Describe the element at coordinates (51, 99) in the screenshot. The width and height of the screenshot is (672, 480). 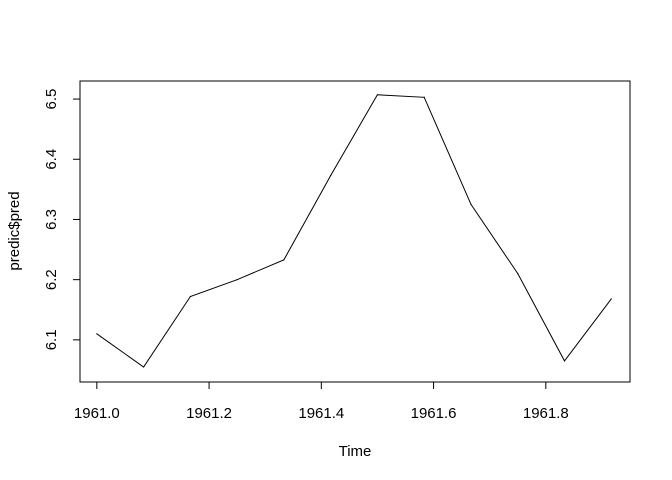
I see `y-tick-label: 6.5` at that location.